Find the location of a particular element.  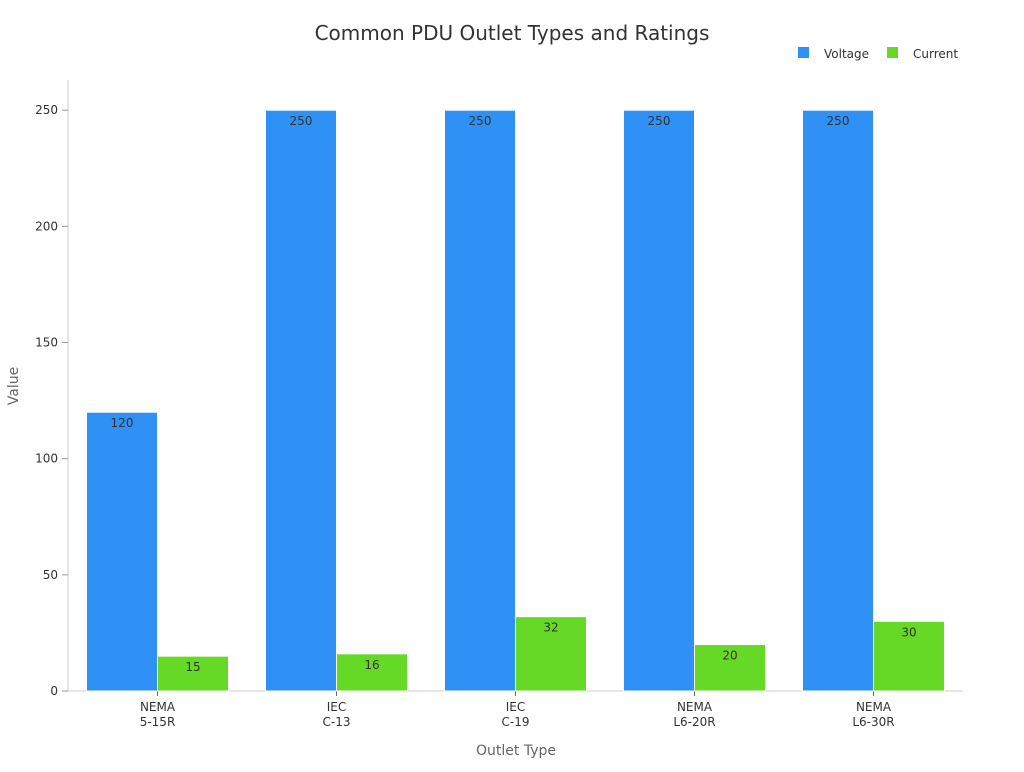

data-label: 30 is located at coordinates (908, 632).